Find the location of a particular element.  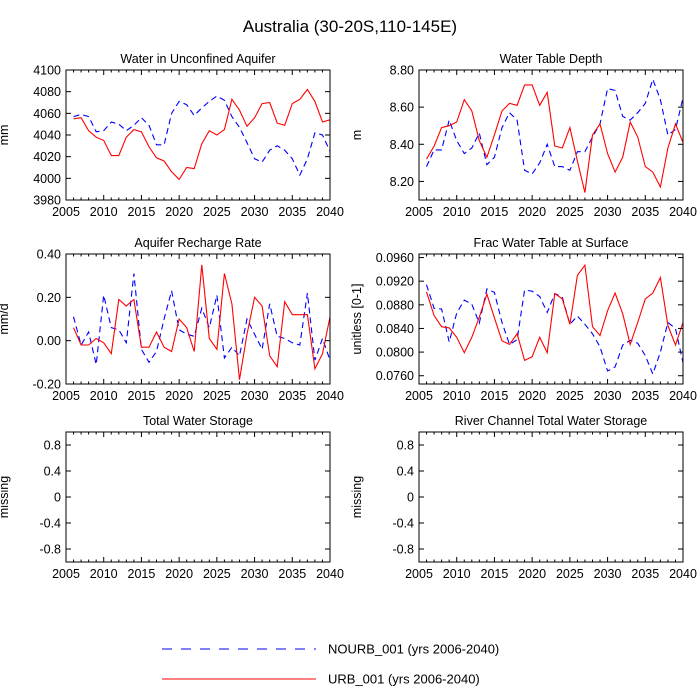

y-tick-label: 0.20 is located at coordinates (49, 298).